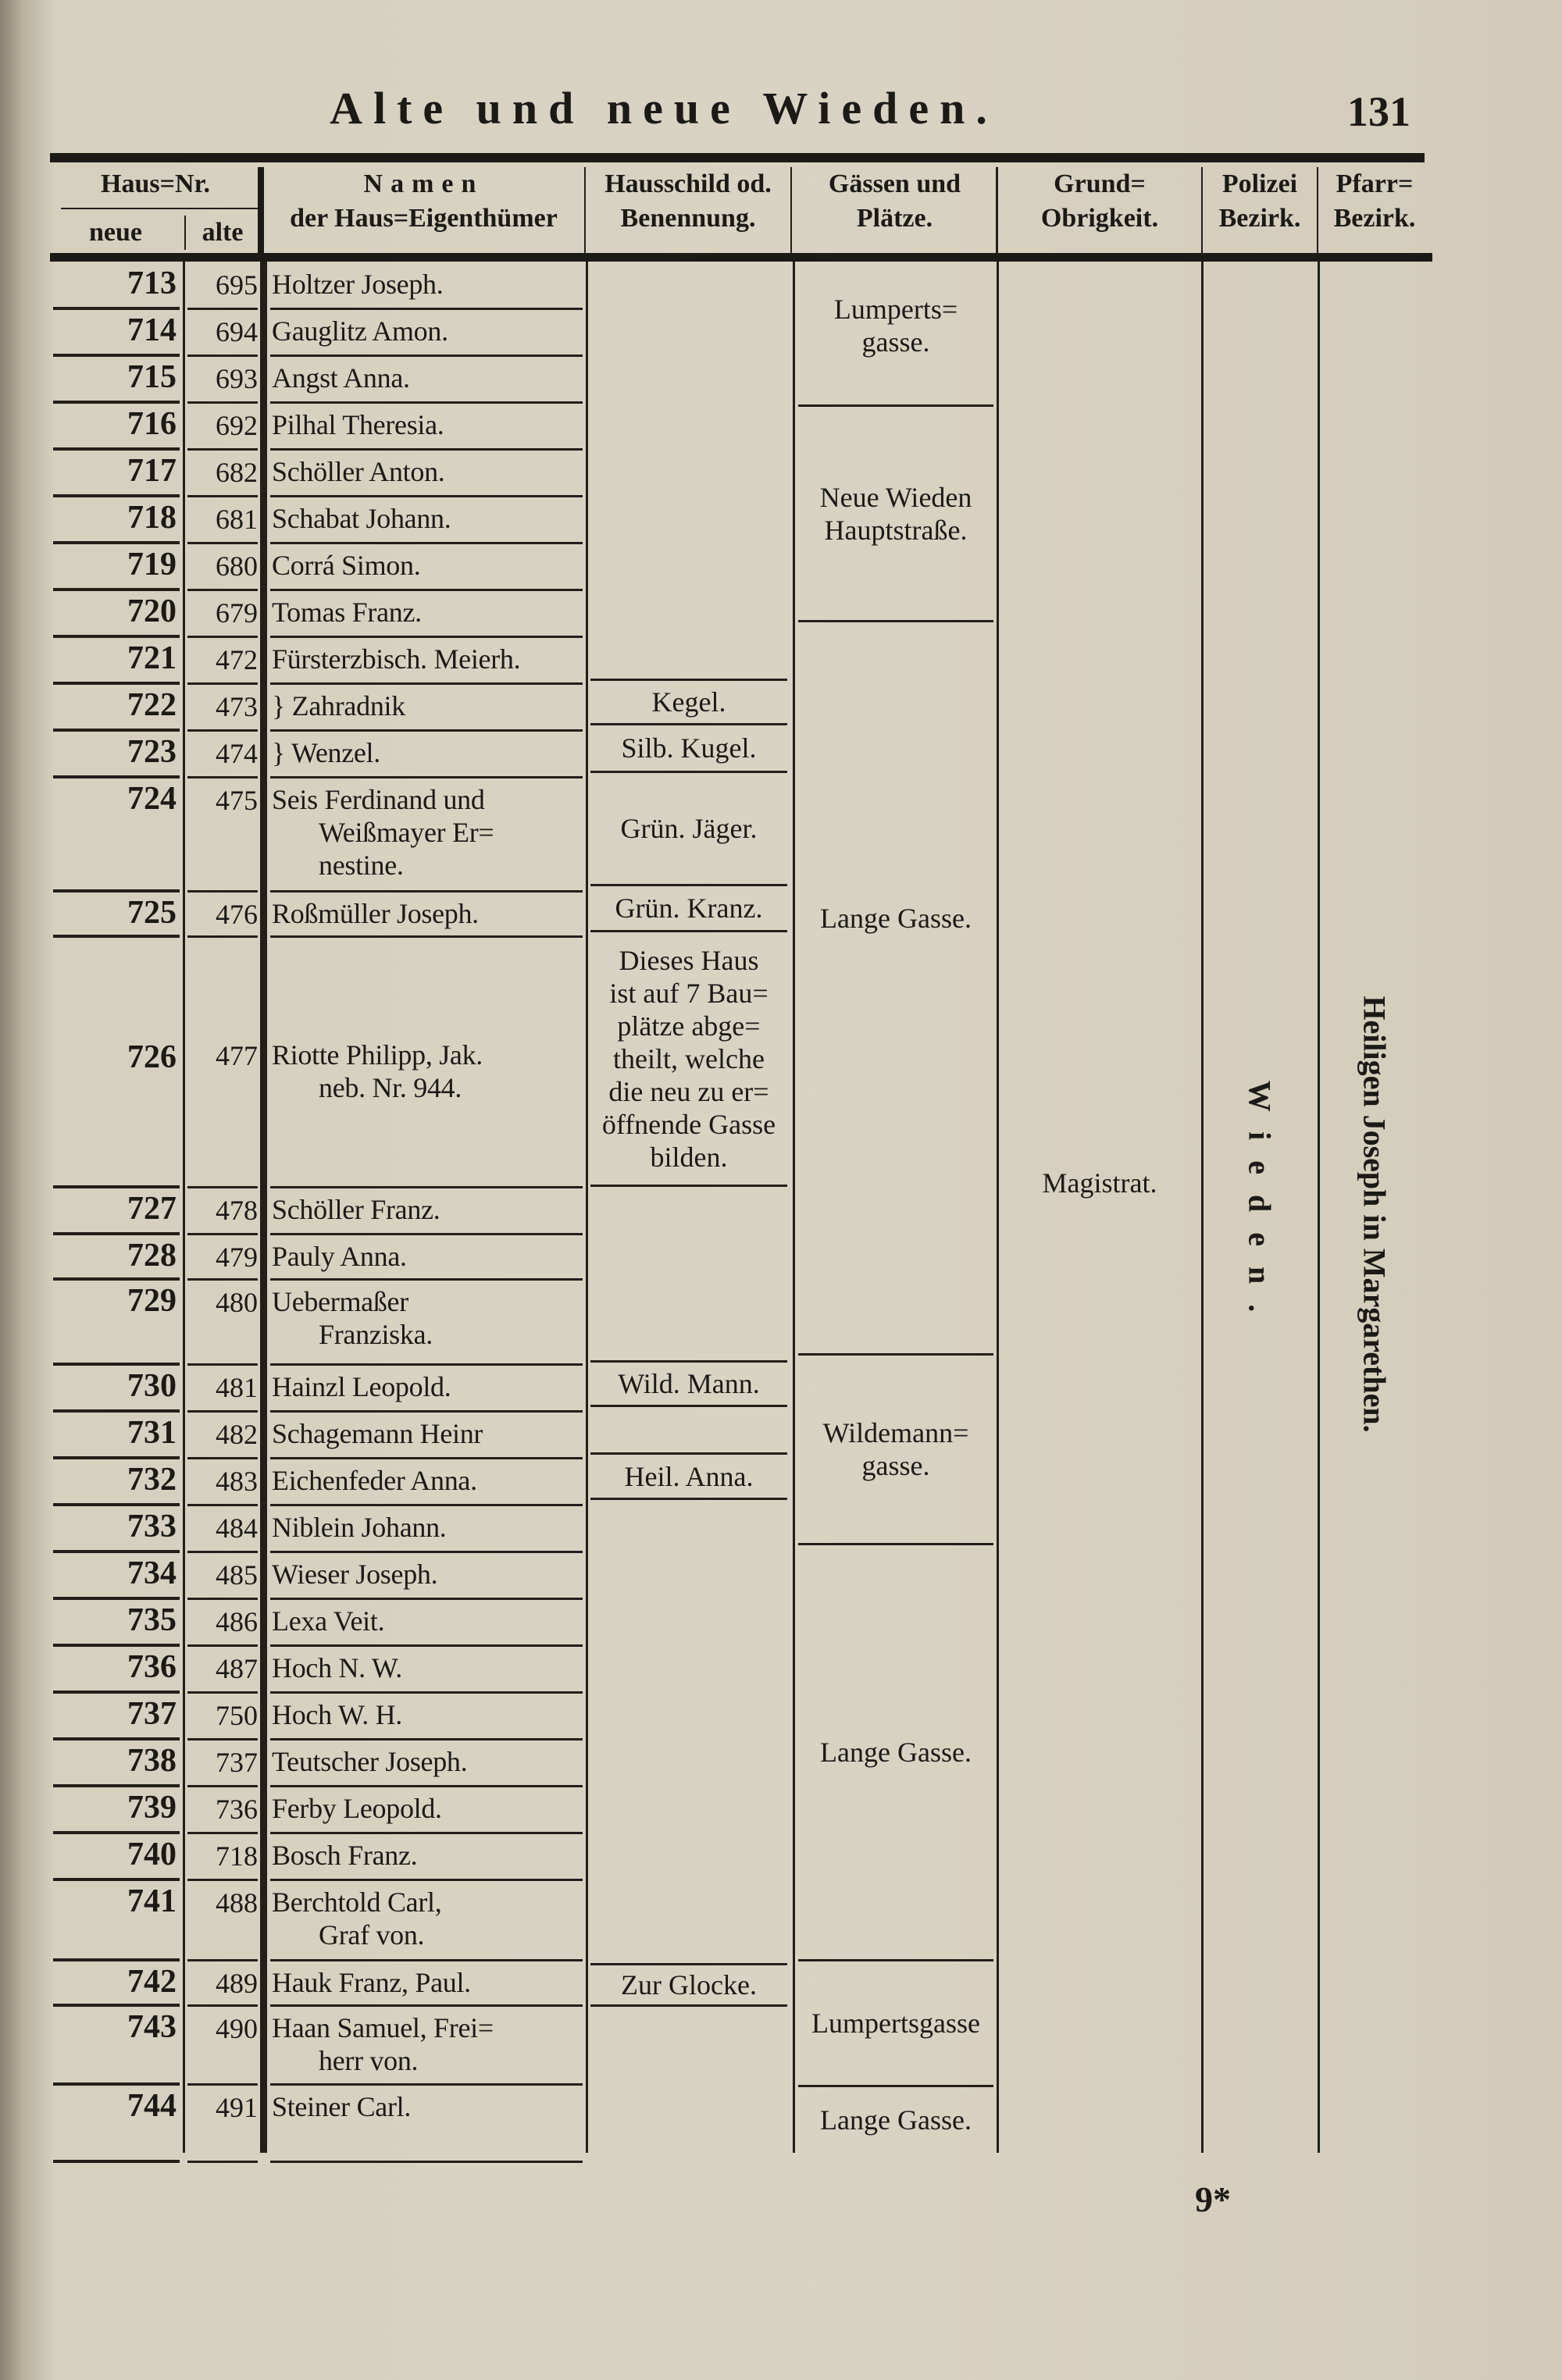 This screenshot has width=1562, height=2380. I want to click on table-row: 741 488 Berchtold Carl, Graf von., so click(318, 1920).